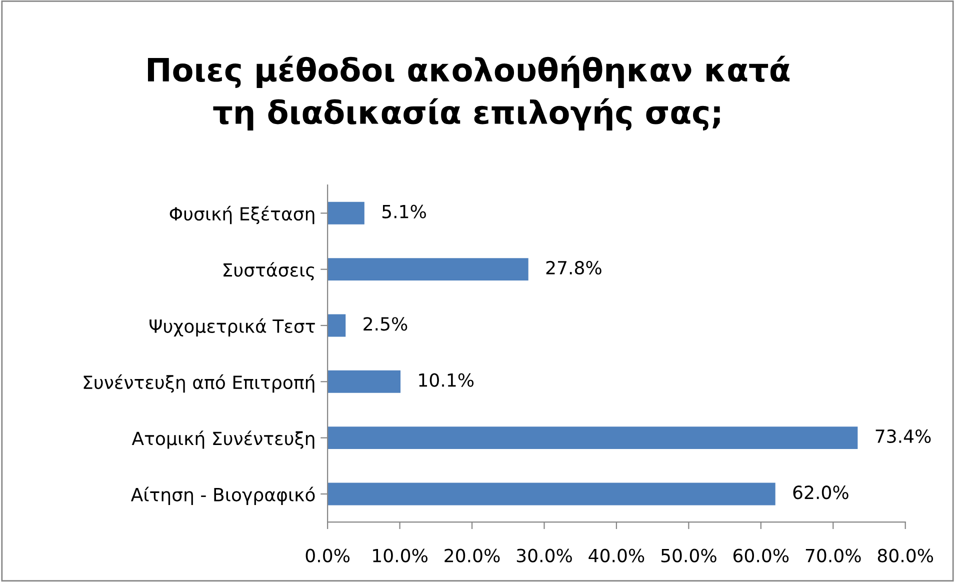 The width and height of the screenshot is (955, 582). What do you see at coordinates (404, 211) in the screenshot?
I see `data-label: 5.1%` at bounding box center [404, 211].